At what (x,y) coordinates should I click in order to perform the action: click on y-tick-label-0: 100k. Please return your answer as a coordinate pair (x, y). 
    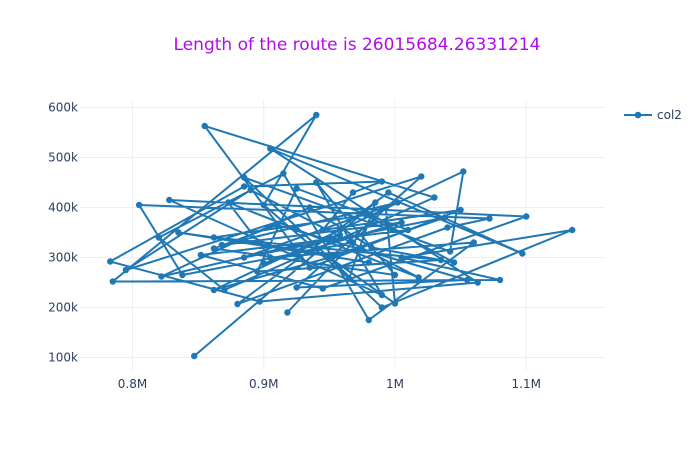
    Looking at the image, I should click on (63, 358).